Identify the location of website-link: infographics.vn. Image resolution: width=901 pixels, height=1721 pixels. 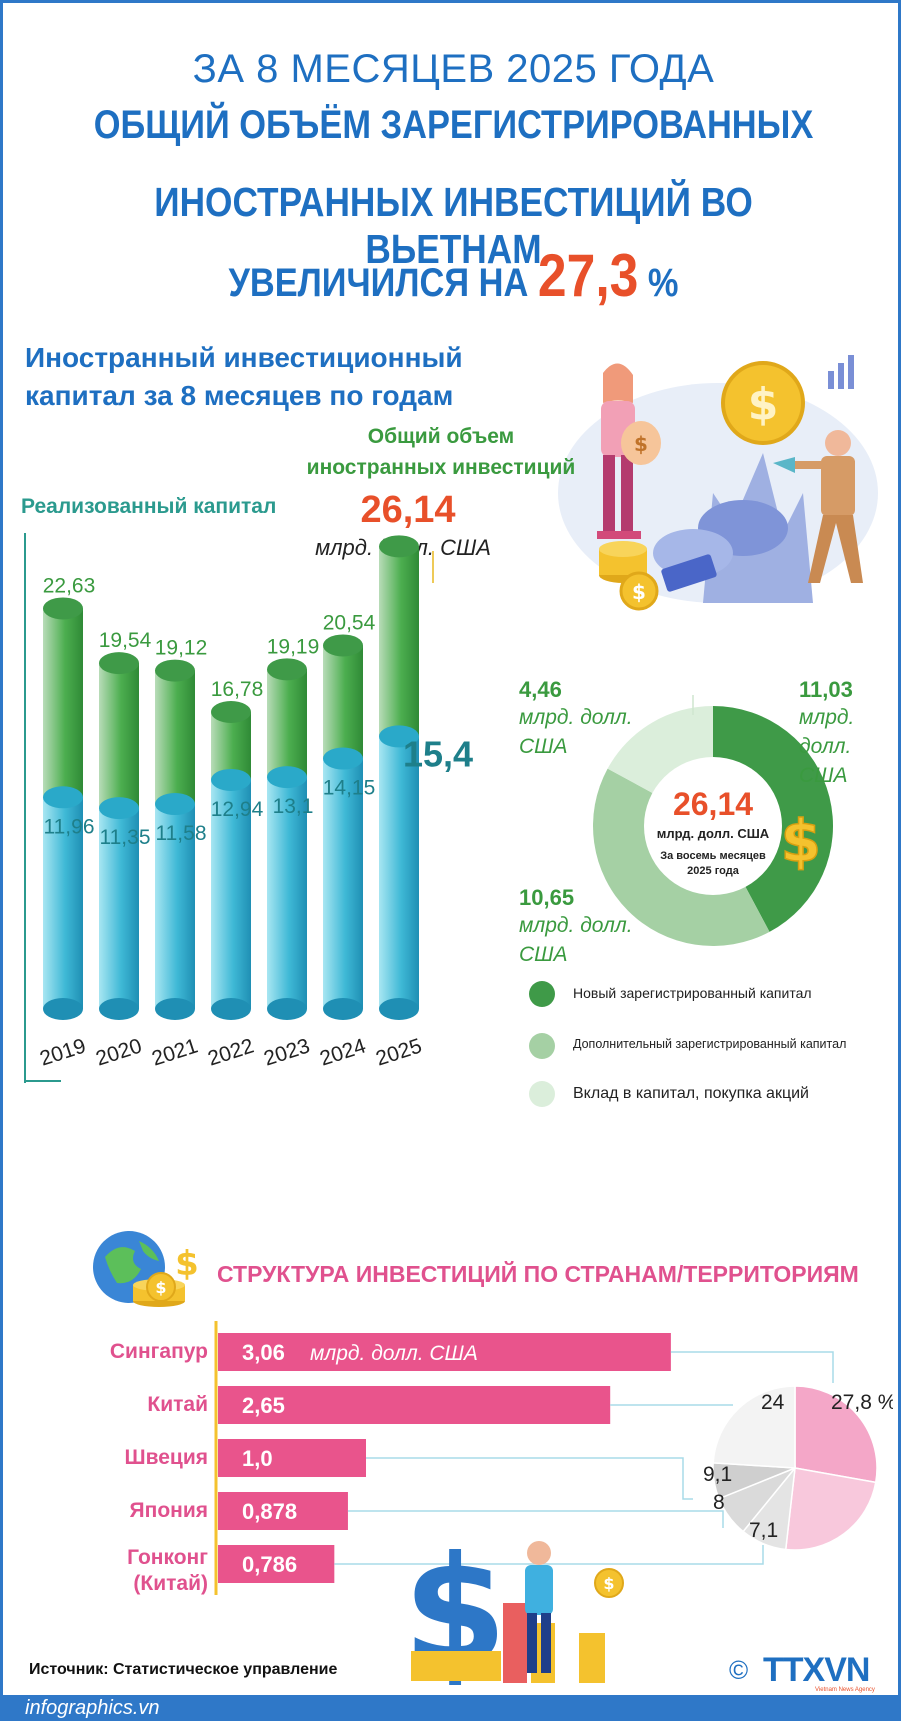
(92, 1708).